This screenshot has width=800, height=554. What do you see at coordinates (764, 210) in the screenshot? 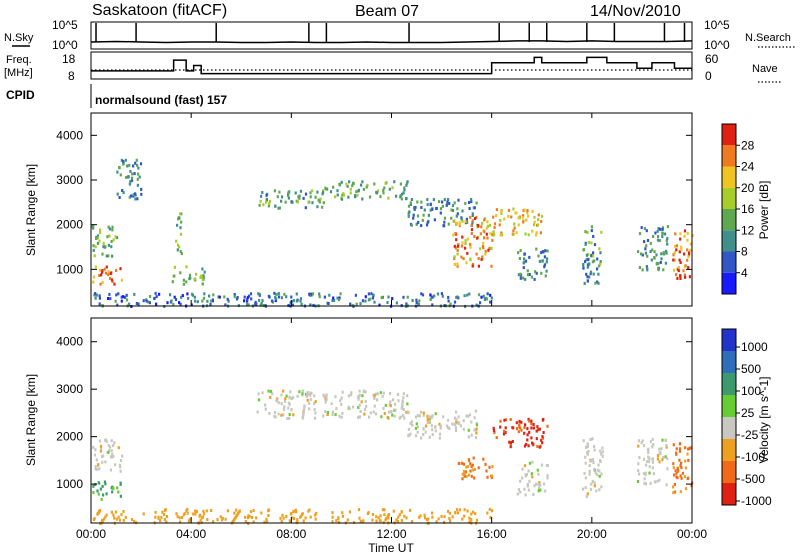
I see `power-scale-label: Power [dB]` at bounding box center [764, 210].